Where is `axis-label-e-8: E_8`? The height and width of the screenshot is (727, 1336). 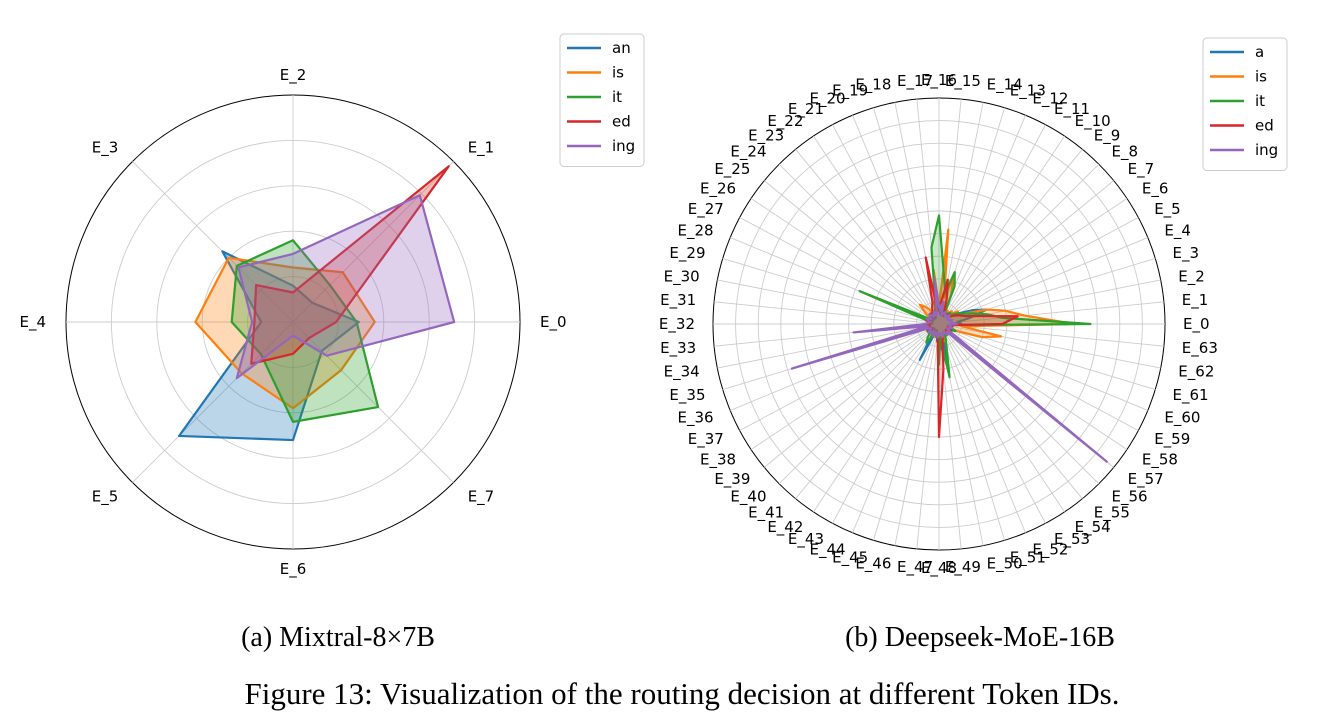 axis-label-e-8: E_8 is located at coordinates (1125, 152).